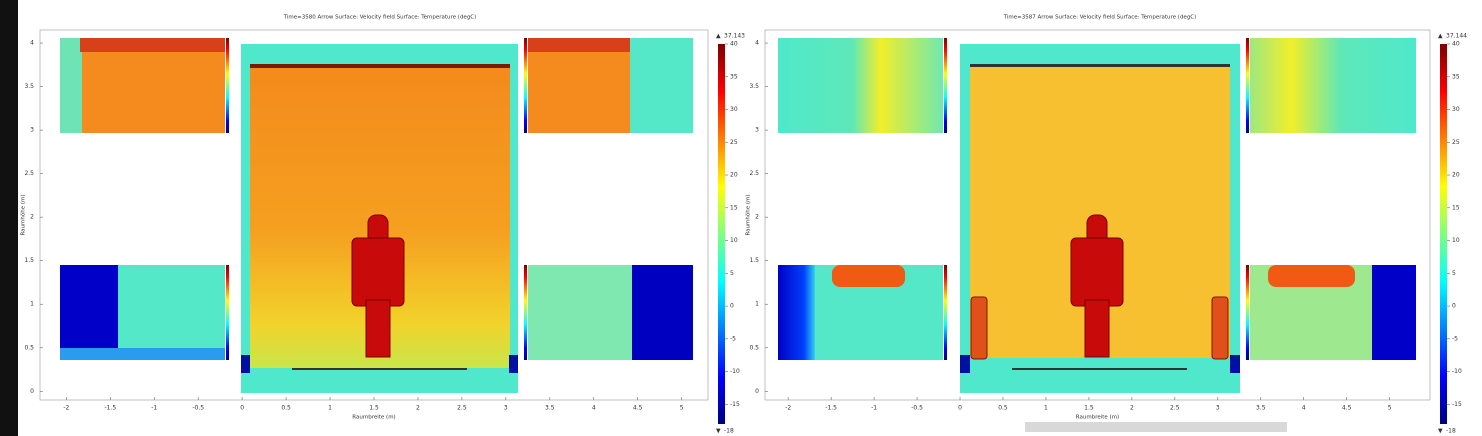  Describe the element at coordinates (1456, 36) in the screenshot. I see `colorbar-max: 37.144` at that location.